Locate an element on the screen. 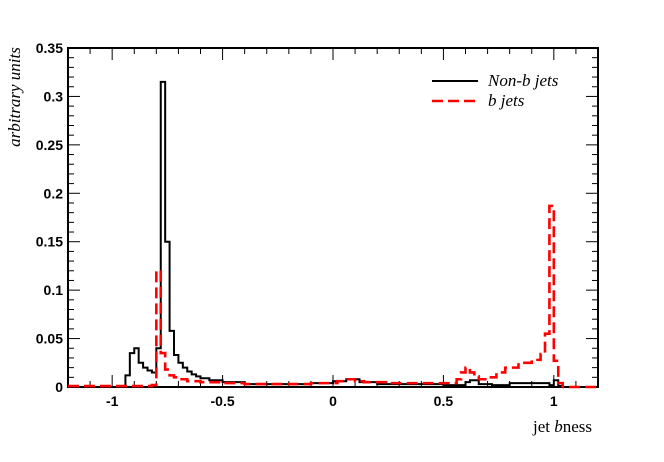 This screenshot has height=462, width=664. legend-label: b jets is located at coordinates (506, 100).